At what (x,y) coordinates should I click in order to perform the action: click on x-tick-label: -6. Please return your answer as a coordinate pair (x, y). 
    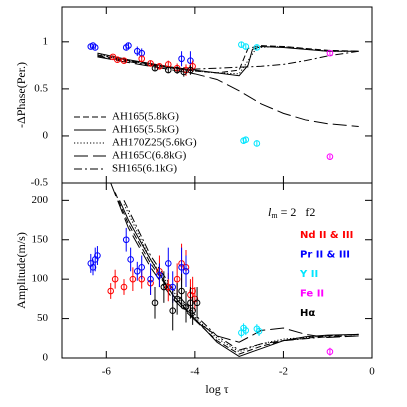
    Looking at the image, I should click on (107, 372).